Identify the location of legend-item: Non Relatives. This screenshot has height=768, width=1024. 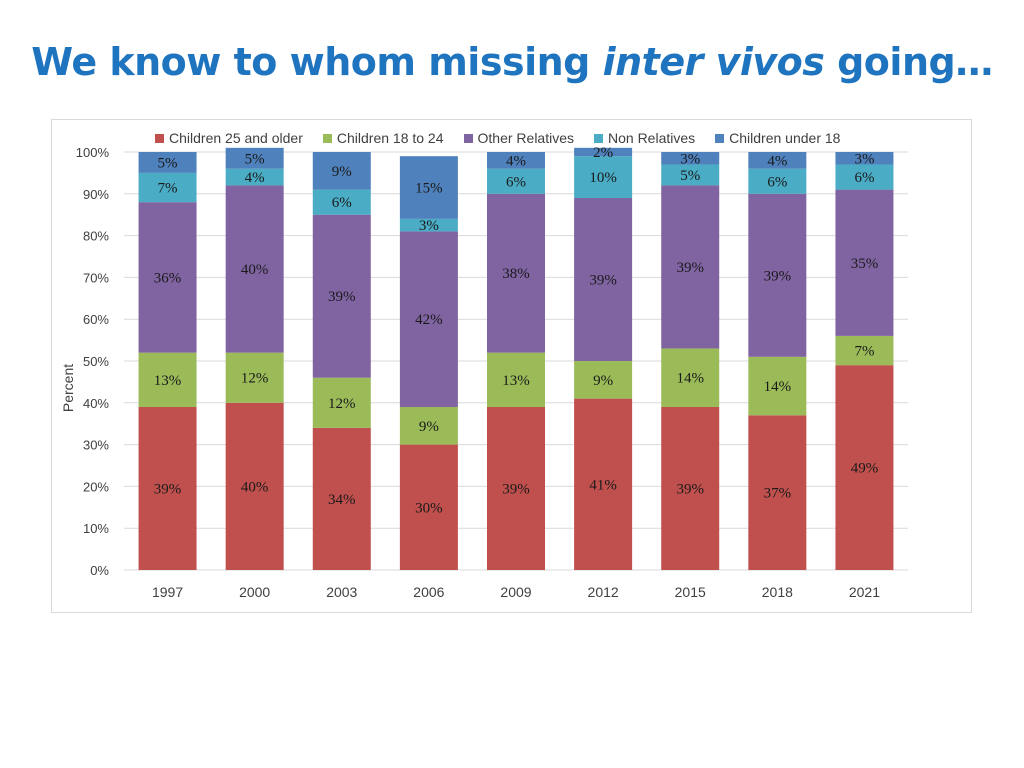
(644, 138).